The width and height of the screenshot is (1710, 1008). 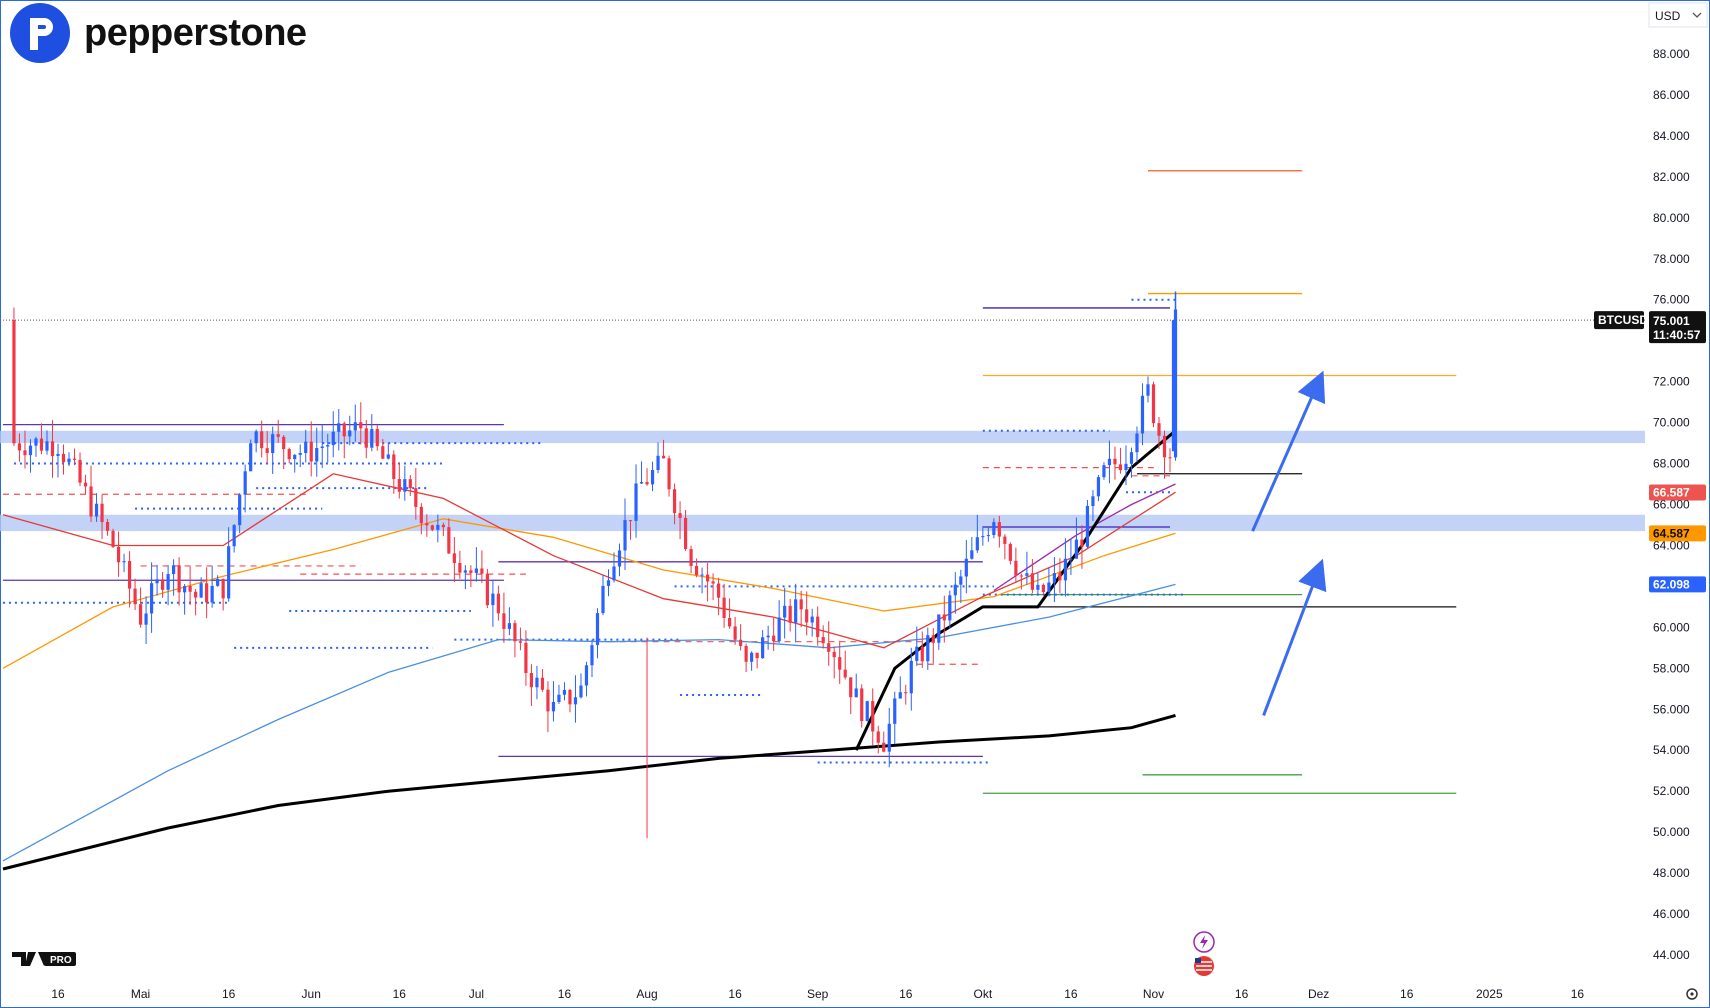 I want to click on settings-button, so click(x=1692, y=994).